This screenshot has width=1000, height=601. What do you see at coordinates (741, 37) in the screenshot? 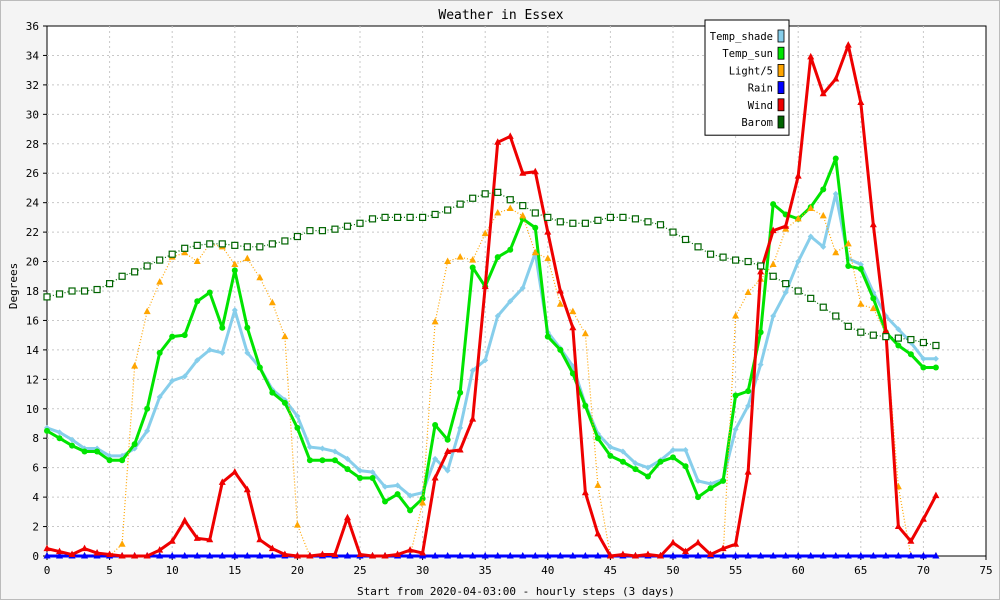
I see `legend-label-temp-shade: Temp_shade` at bounding box center [741, 37].